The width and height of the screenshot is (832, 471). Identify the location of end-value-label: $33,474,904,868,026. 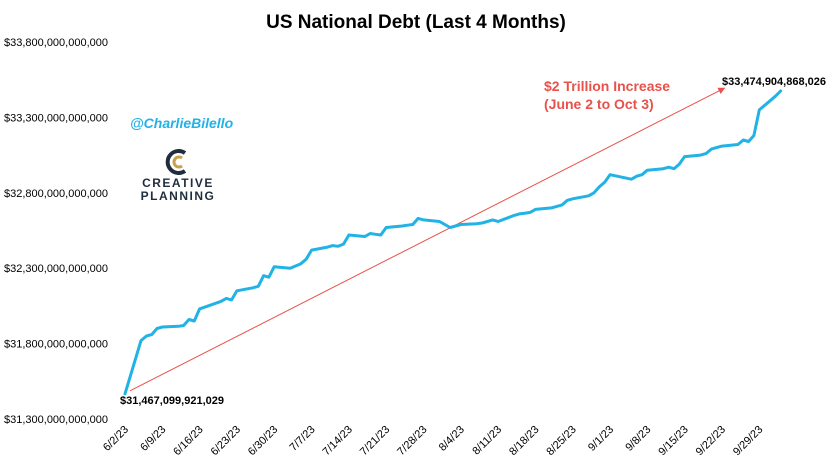
(774, 82).